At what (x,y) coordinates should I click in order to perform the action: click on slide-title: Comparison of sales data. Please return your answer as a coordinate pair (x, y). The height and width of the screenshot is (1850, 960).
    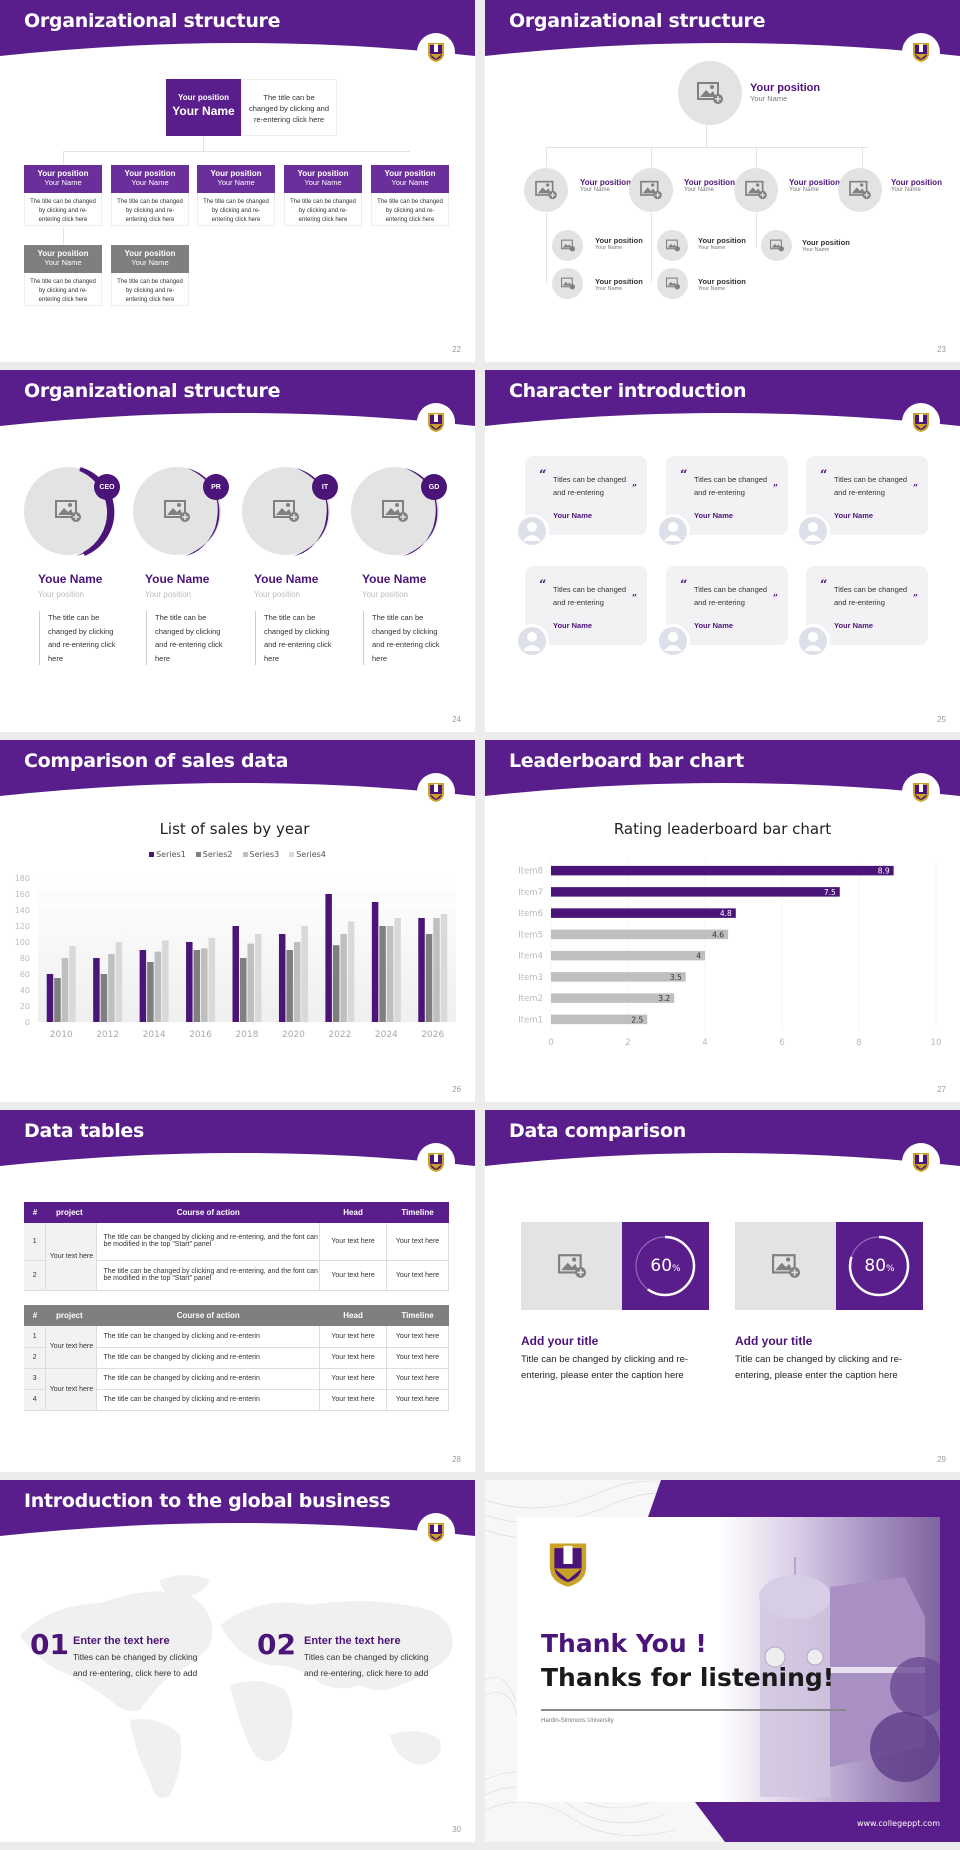
    Looking at the image, I should click on (156, 761).